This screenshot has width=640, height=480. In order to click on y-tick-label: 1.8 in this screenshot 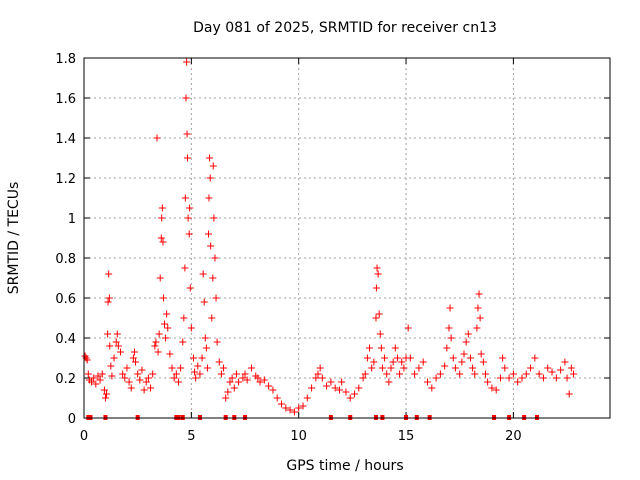, I will do `click(65, 59)`.